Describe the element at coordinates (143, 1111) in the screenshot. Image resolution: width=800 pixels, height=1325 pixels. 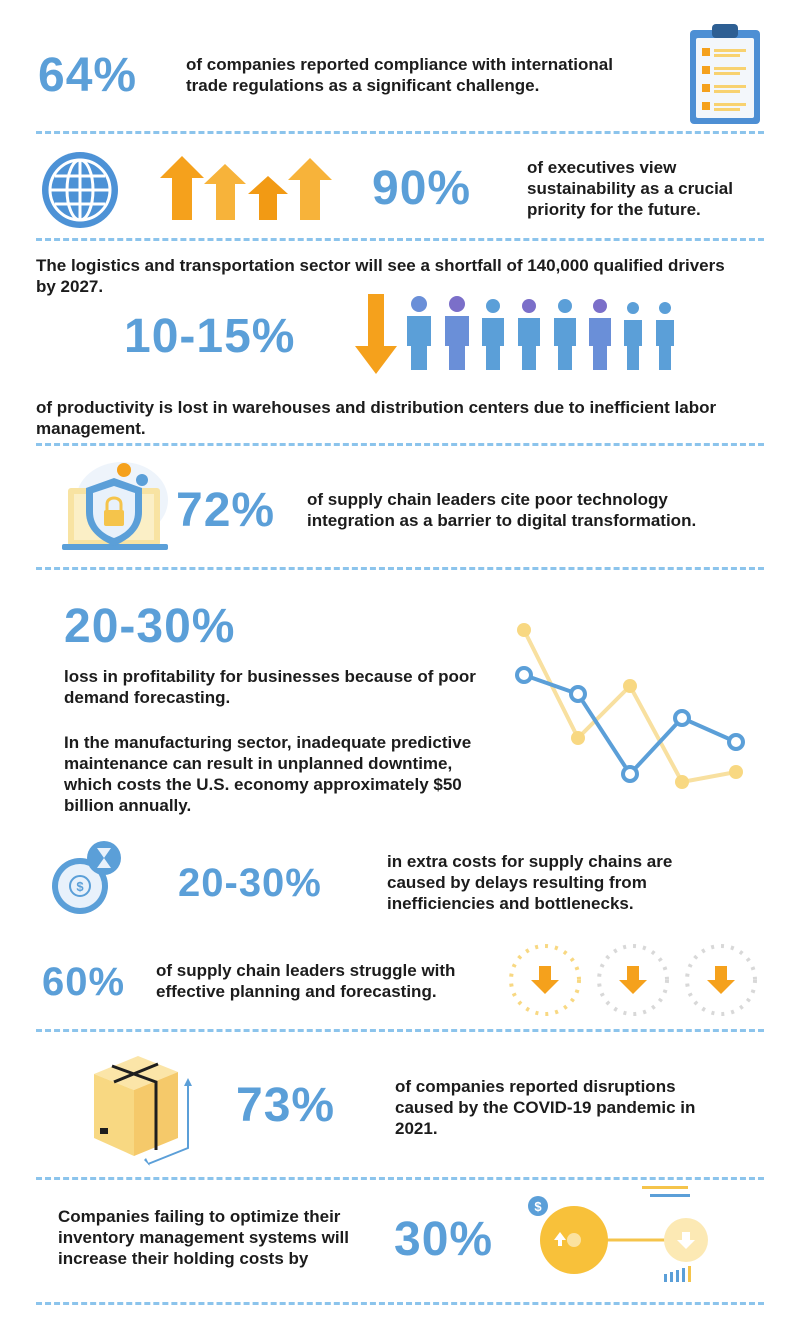
I see `cardboard-box-icon` at that location.